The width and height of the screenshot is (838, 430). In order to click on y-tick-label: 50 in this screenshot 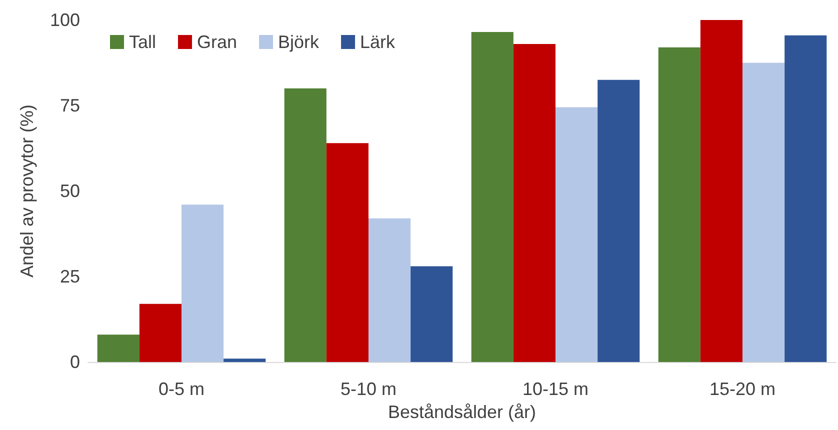, I will do `click(70, 191)`.